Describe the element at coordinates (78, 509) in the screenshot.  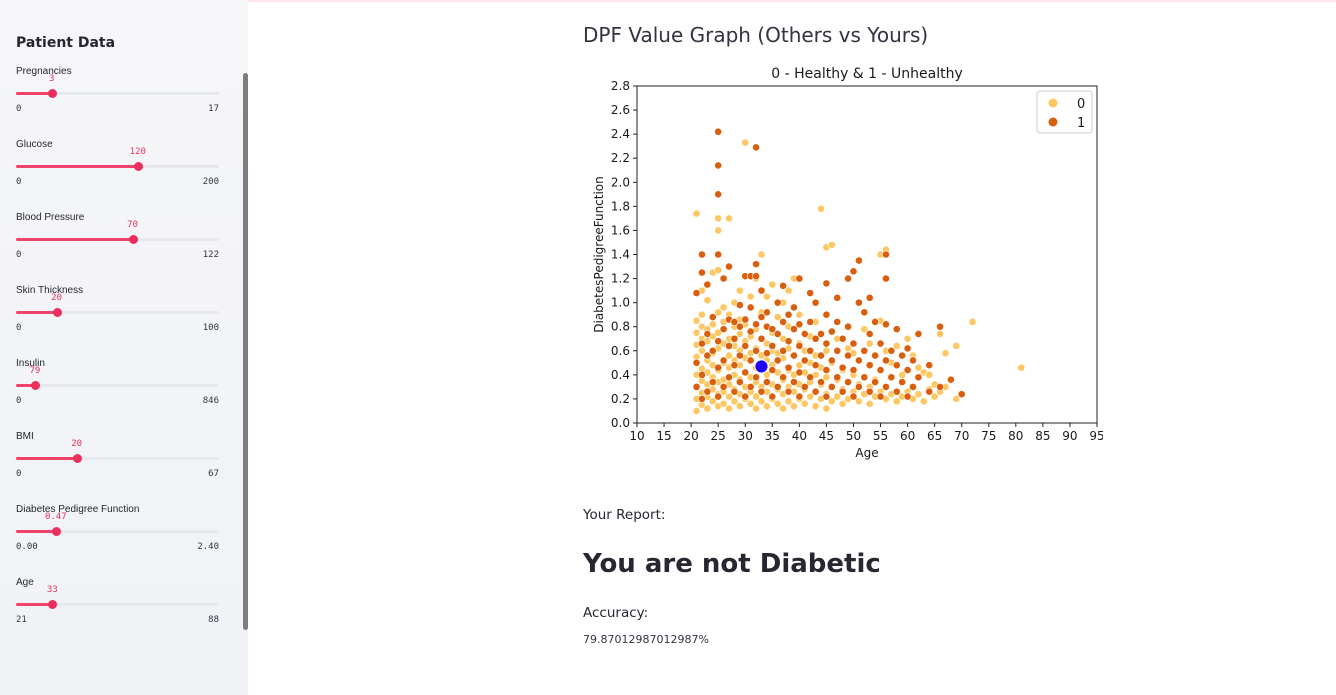
I see `slider-label: Diabetes Pedigree Function` at that location.